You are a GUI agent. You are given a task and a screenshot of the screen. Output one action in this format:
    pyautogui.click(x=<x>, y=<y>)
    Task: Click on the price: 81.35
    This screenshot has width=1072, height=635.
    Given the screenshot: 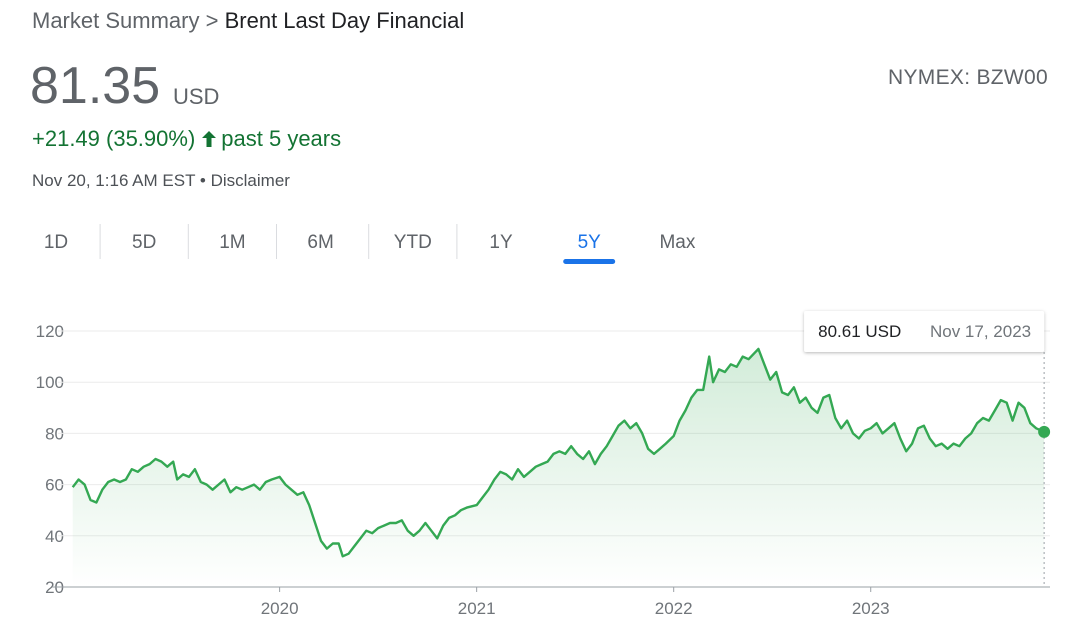 What is the action you would take?
    pyautogui.click(x=95, y=86)
    